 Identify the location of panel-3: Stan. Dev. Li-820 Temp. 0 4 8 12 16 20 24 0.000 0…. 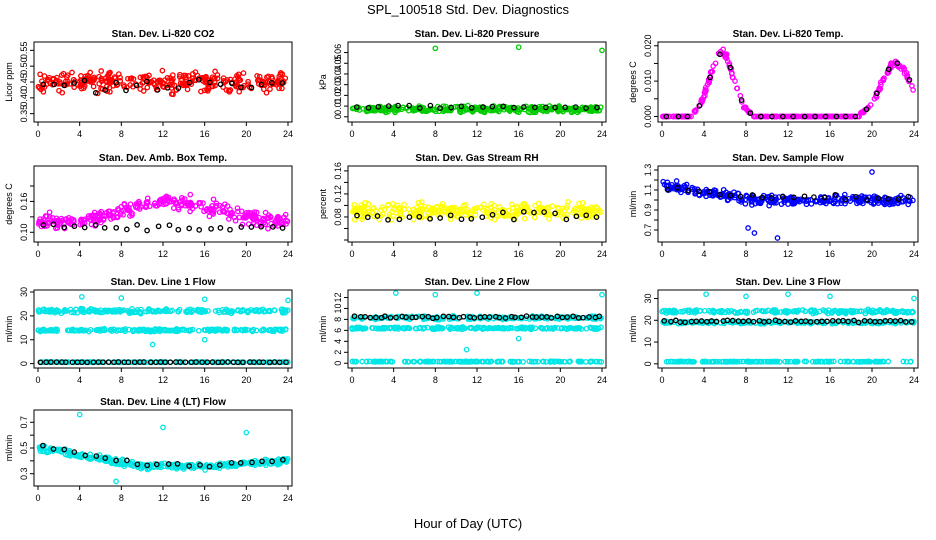
(773, 84).